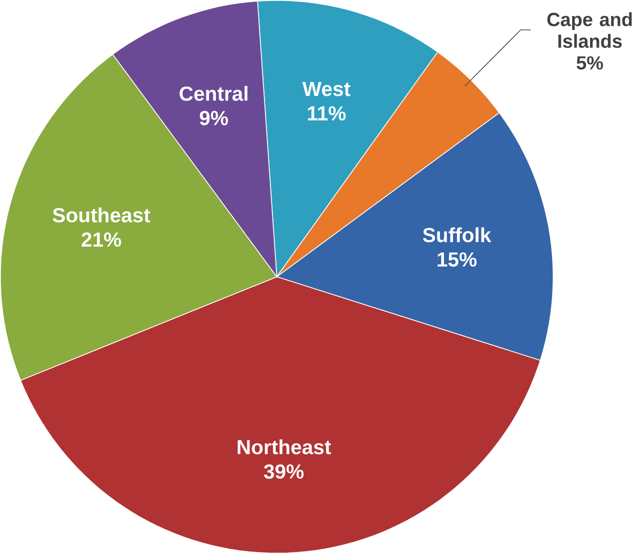 The width and height of the screenshot is (639, 554). What do you see at coordinates (214, 94) in the screenshot?
I see `slice-label: Central` at bounding box center [214, 94].